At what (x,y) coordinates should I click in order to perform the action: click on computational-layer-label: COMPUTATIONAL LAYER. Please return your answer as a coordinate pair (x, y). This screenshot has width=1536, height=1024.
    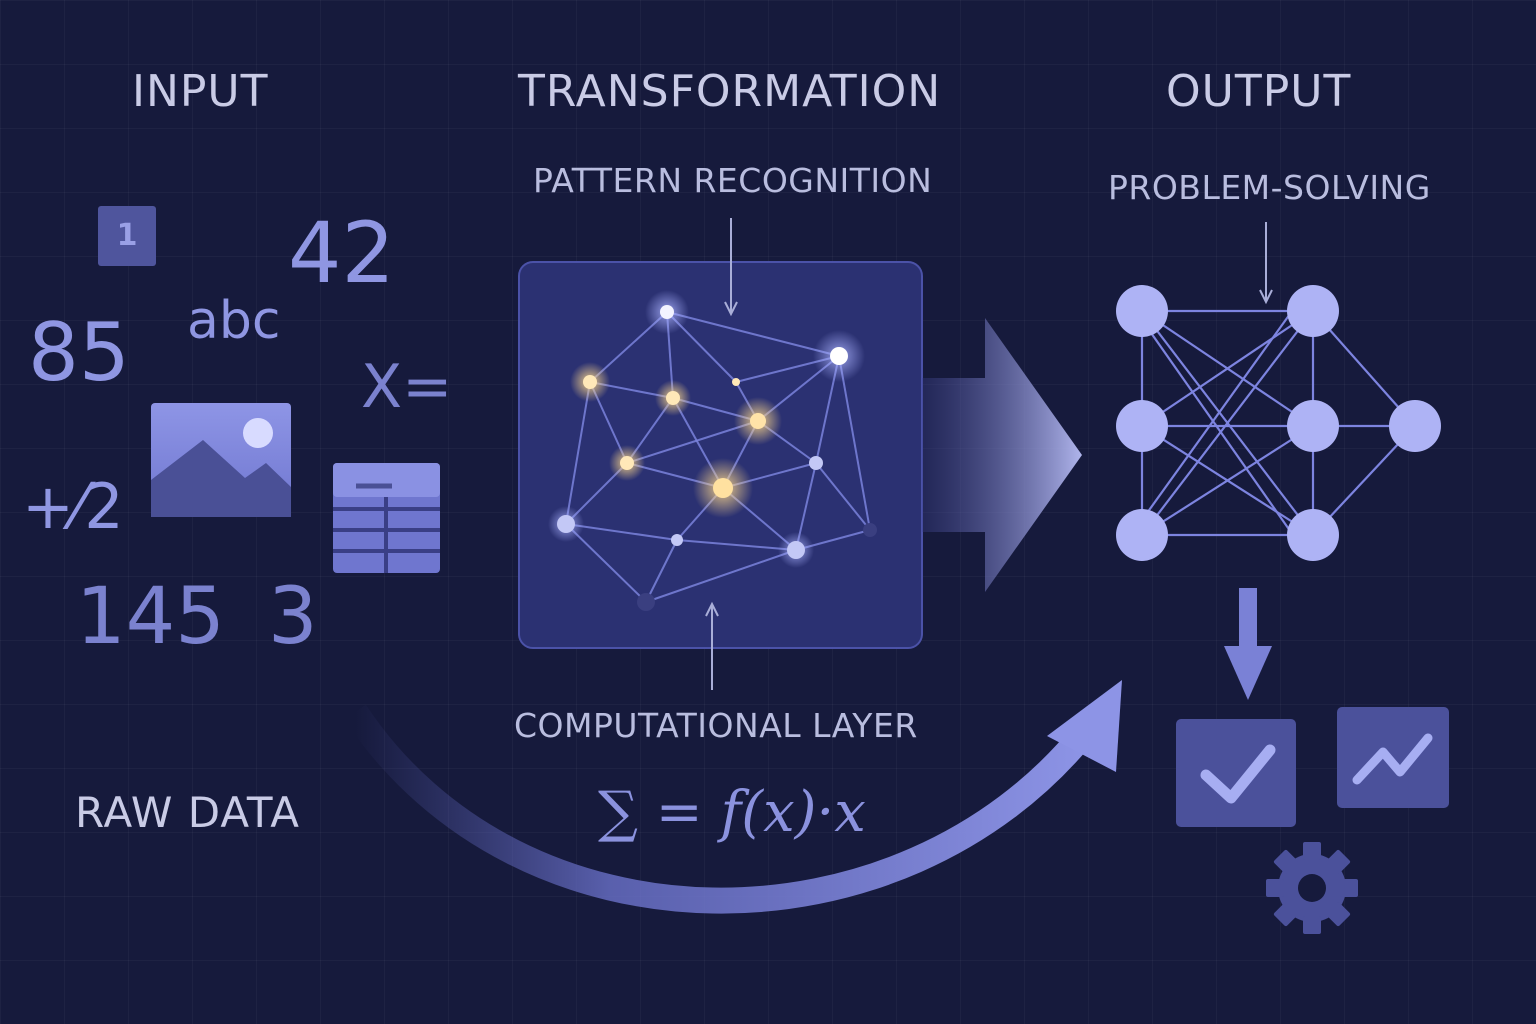
    Looking at the image, I should click on (716, 725).